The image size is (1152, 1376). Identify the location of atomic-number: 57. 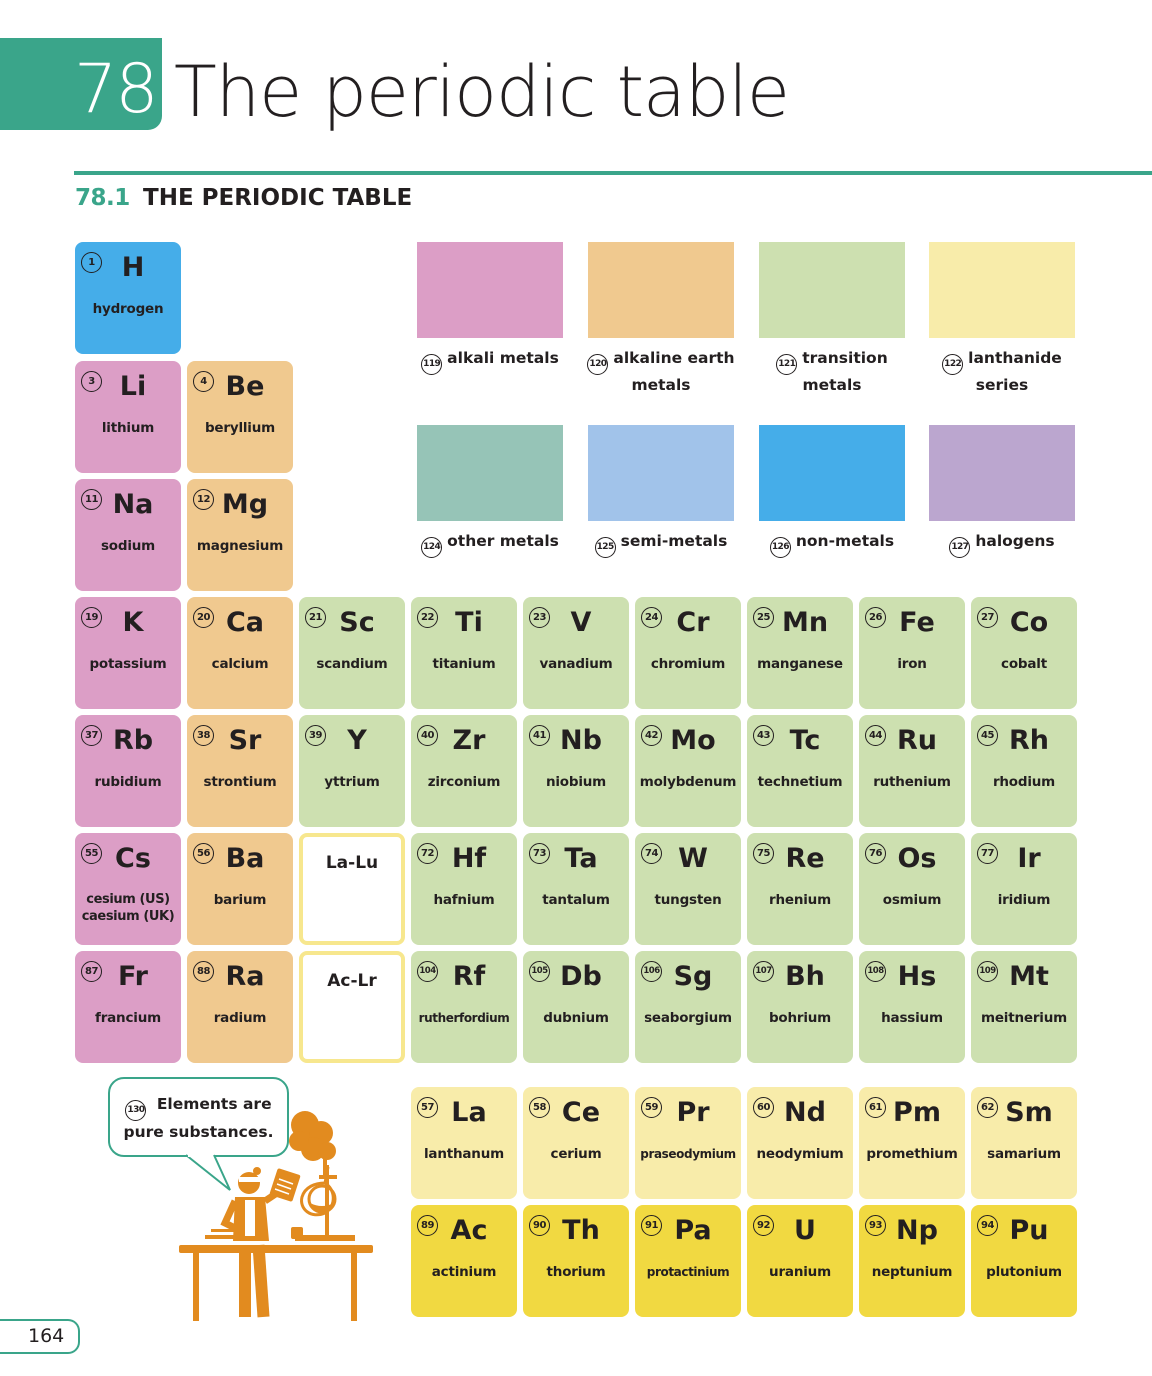
(427, 1107).